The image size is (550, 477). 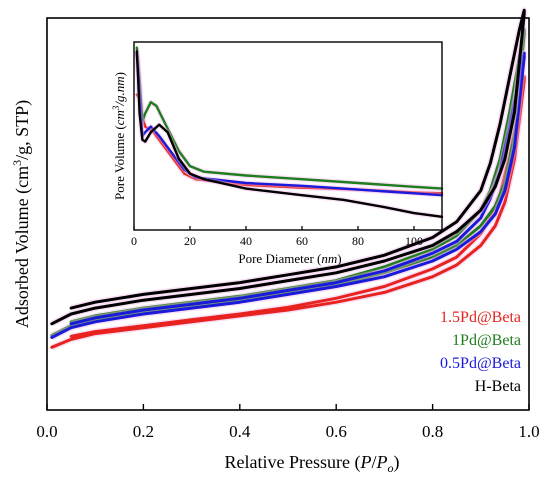 What do you see at coordinates (134, 241) in the screenshot?
I see `inset-x-tick-label: 0` at bounding box center [134, 241].